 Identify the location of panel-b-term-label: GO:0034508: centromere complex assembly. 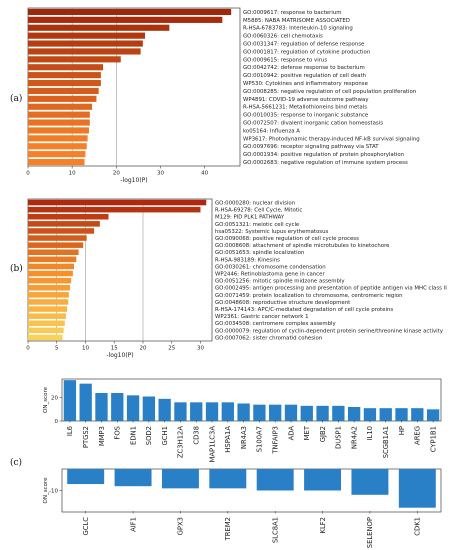
(276, 324).